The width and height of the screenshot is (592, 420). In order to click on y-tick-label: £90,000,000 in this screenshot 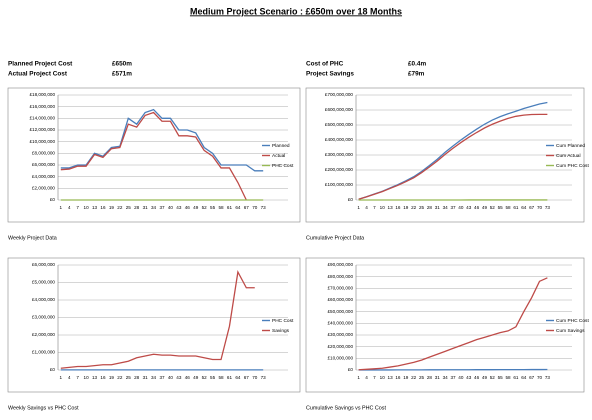, I will do `click(340, 264)`.